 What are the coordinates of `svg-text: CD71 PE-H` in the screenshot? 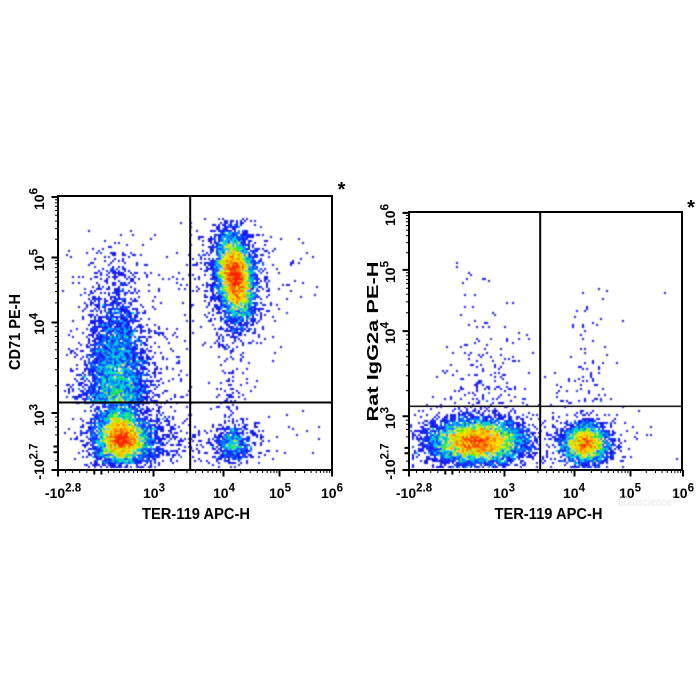 It's located at (15, 332).